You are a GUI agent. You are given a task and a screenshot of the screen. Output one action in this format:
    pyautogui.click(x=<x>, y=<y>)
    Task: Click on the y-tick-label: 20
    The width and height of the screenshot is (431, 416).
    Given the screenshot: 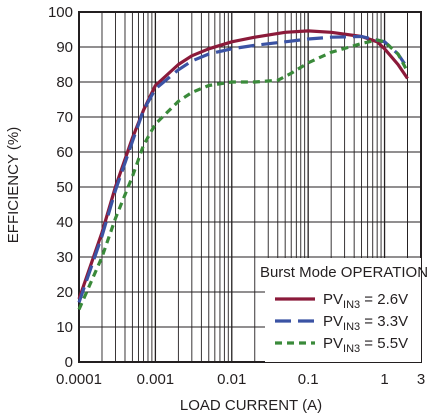 What is the action you would take?
    pyautogui.click(x=64, y=292)
    